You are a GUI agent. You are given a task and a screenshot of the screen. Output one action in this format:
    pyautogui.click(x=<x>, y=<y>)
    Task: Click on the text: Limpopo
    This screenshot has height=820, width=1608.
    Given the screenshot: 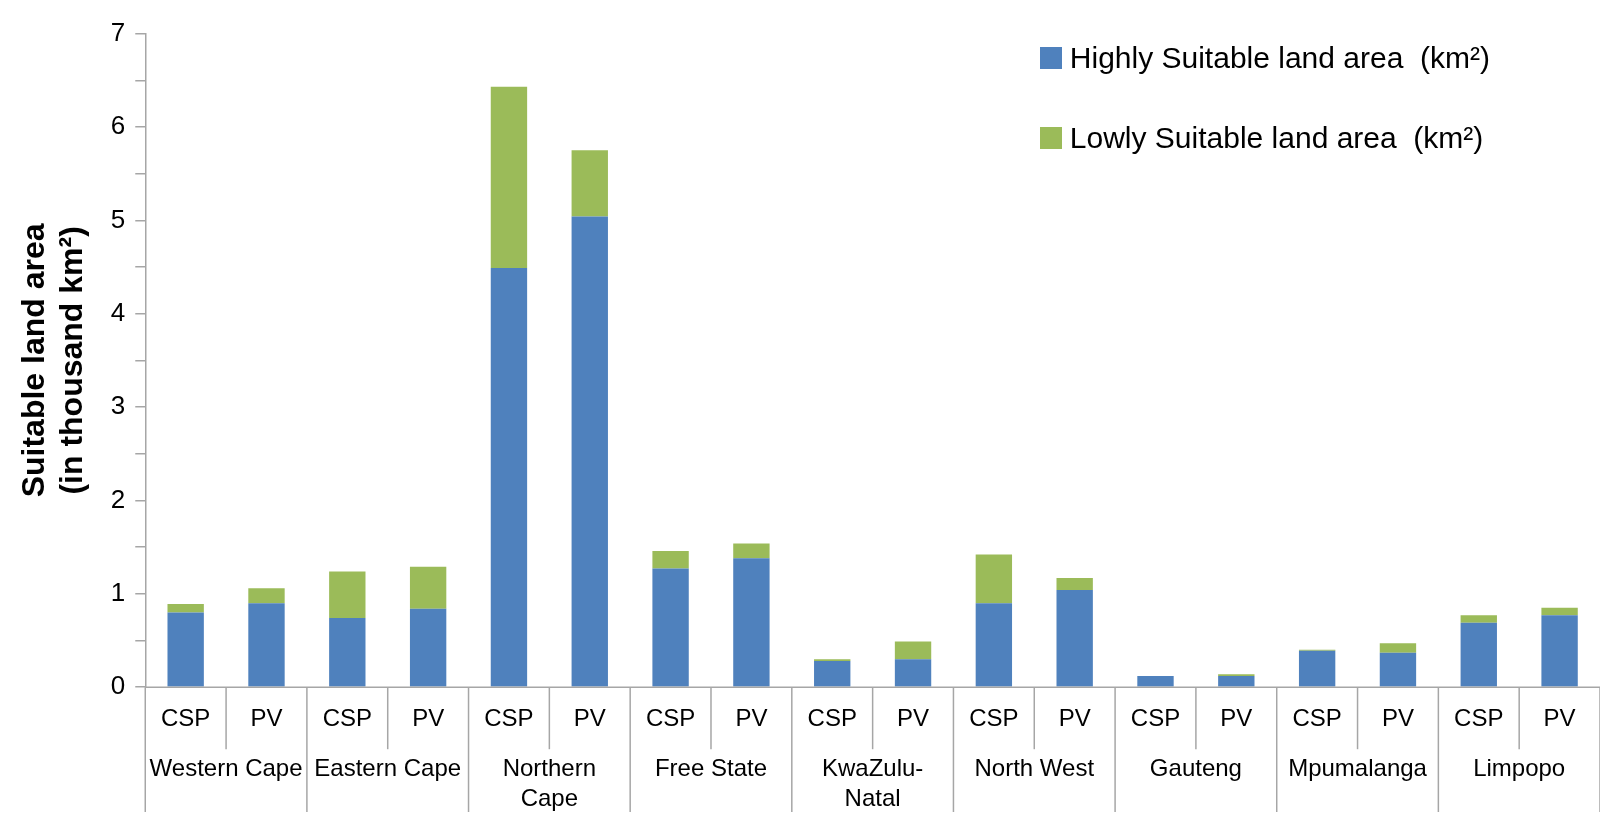 What is the action you would take?
    pyautogui.click(x=1519, y=767)
    